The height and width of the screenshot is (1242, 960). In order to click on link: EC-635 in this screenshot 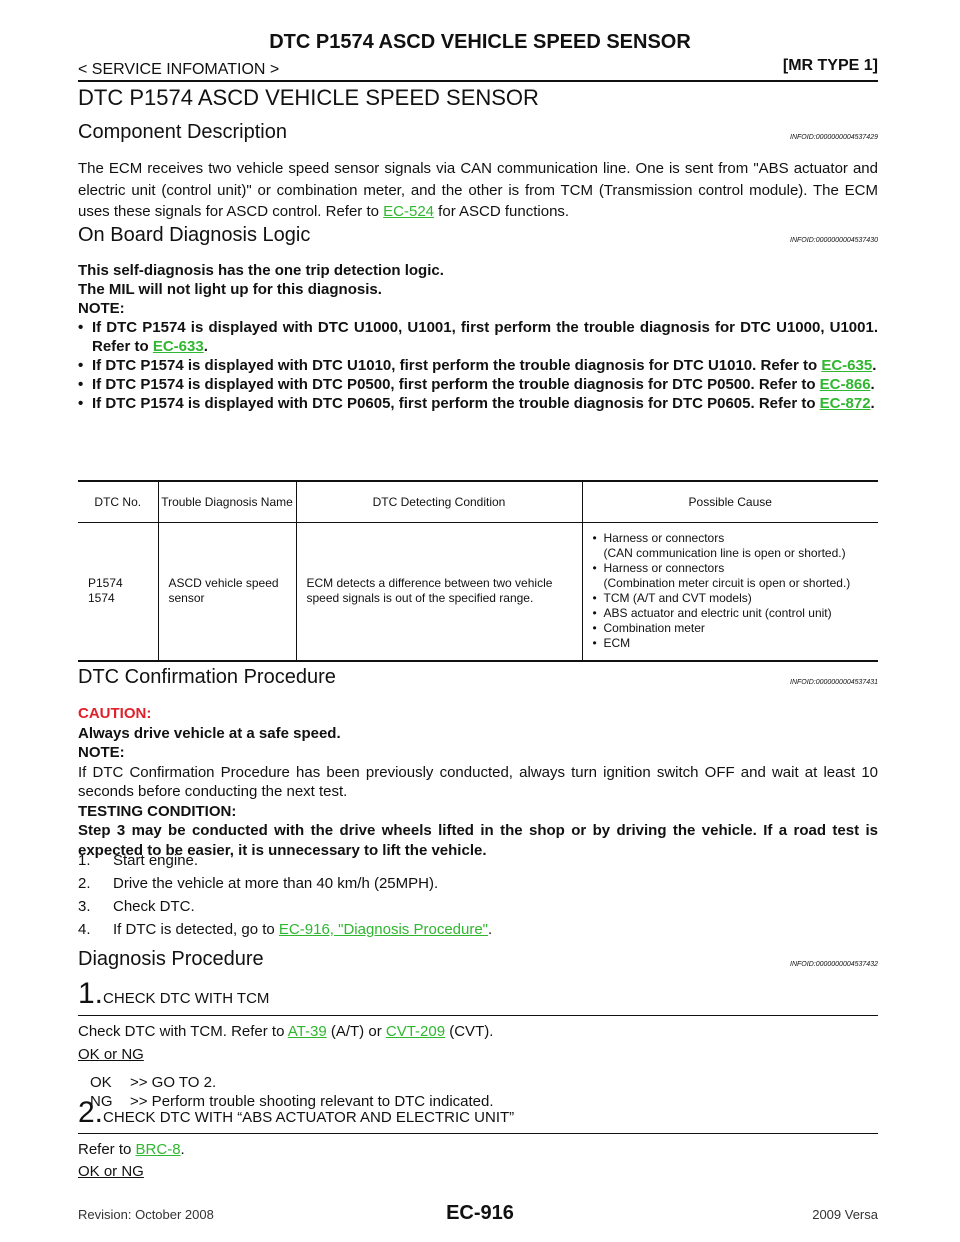, I will do `click(847, 365)`.